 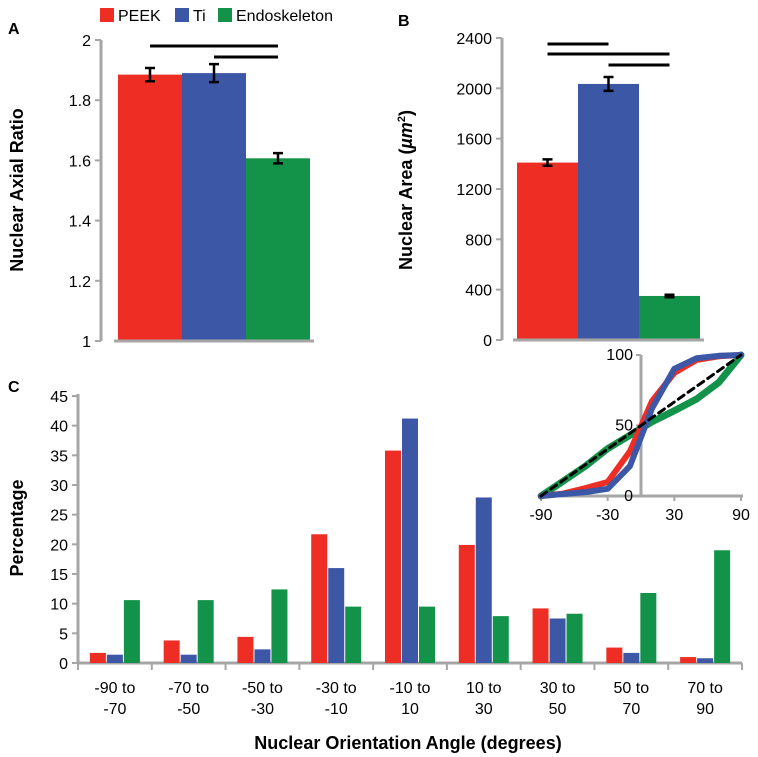 What do you see at coordinates (107, 15) in the screenshot?
I see `legend-swatch-peek` at bounding box center [107, 15].